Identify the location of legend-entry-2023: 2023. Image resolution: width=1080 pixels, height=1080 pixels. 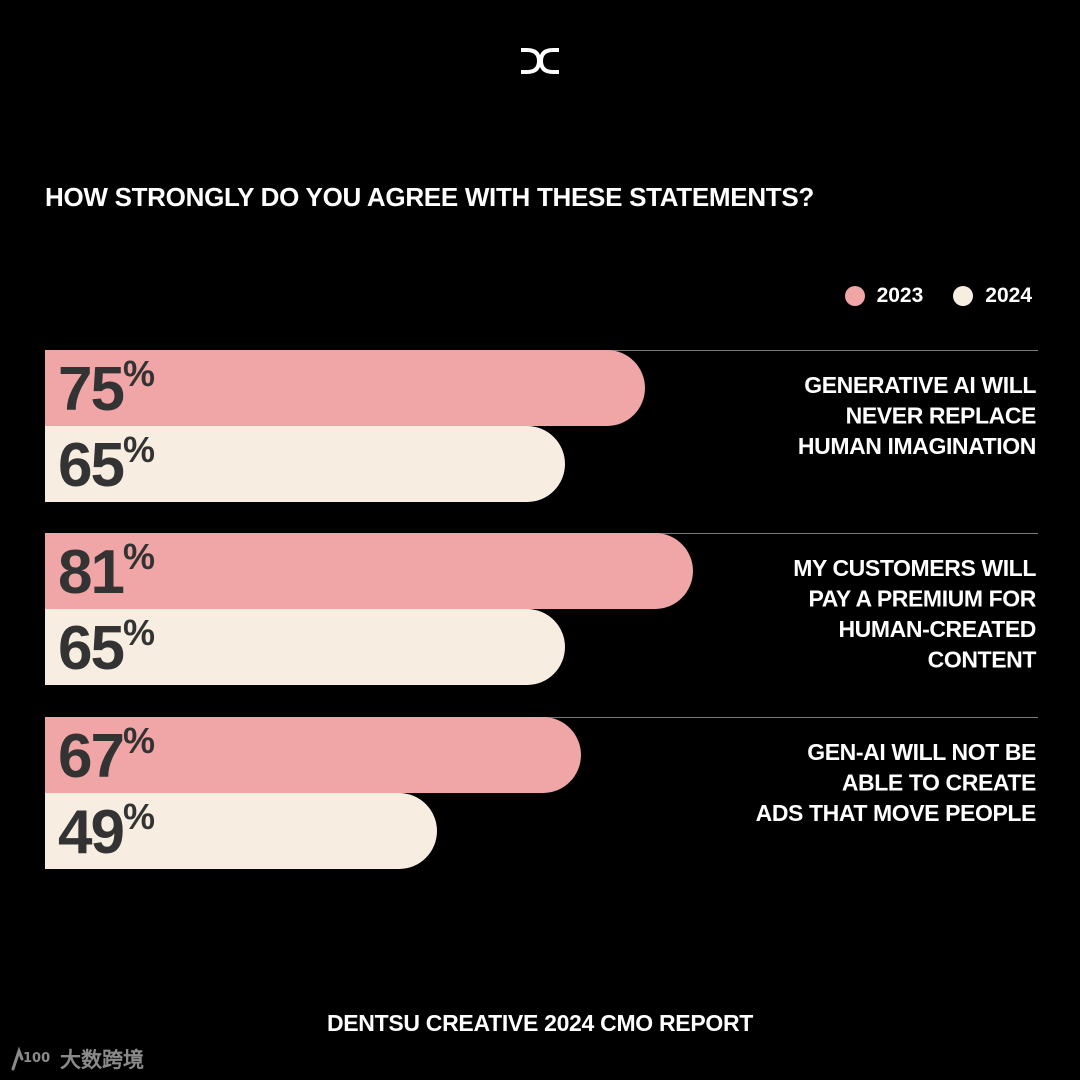
(884, 296).